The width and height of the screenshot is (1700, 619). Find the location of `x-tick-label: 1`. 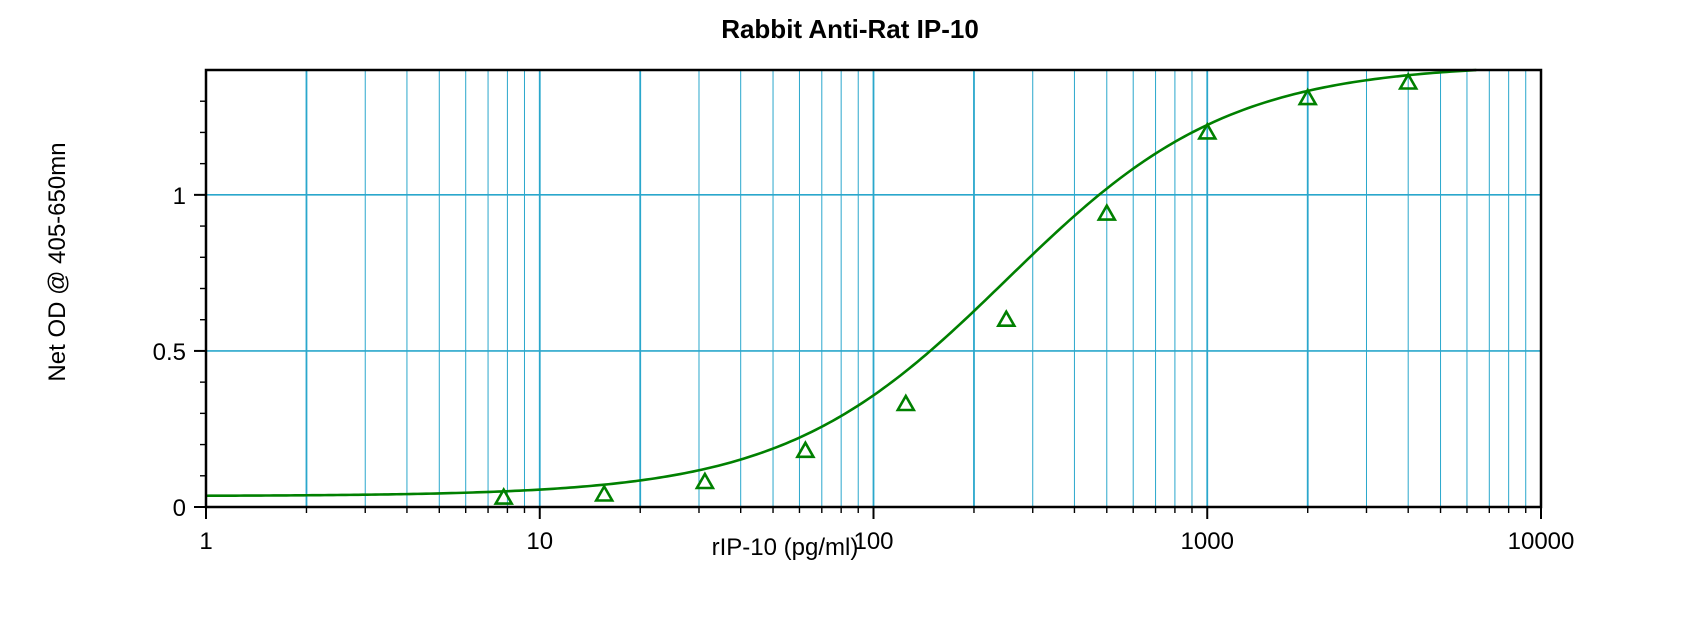

x-tick-label: 1 is located at coordinates (205, 541).